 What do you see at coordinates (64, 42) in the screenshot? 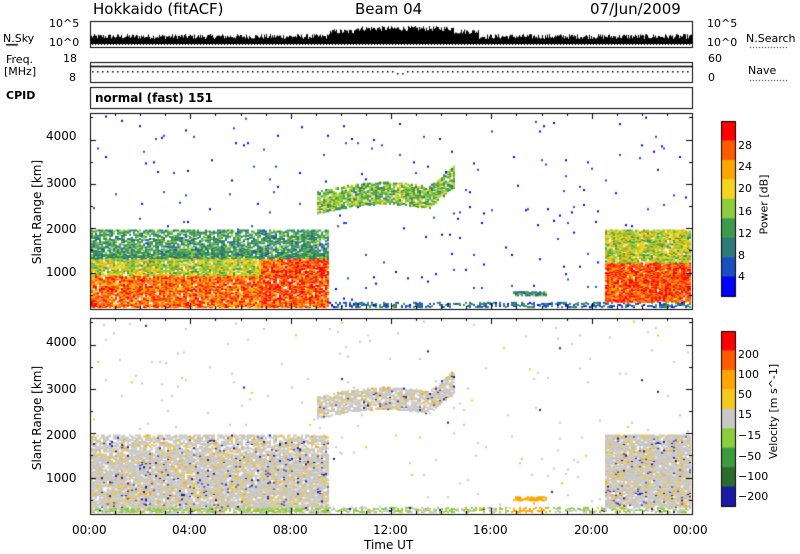
I see `noise-left-tick-bottom: 10^0` at bounding box center [64, 42].